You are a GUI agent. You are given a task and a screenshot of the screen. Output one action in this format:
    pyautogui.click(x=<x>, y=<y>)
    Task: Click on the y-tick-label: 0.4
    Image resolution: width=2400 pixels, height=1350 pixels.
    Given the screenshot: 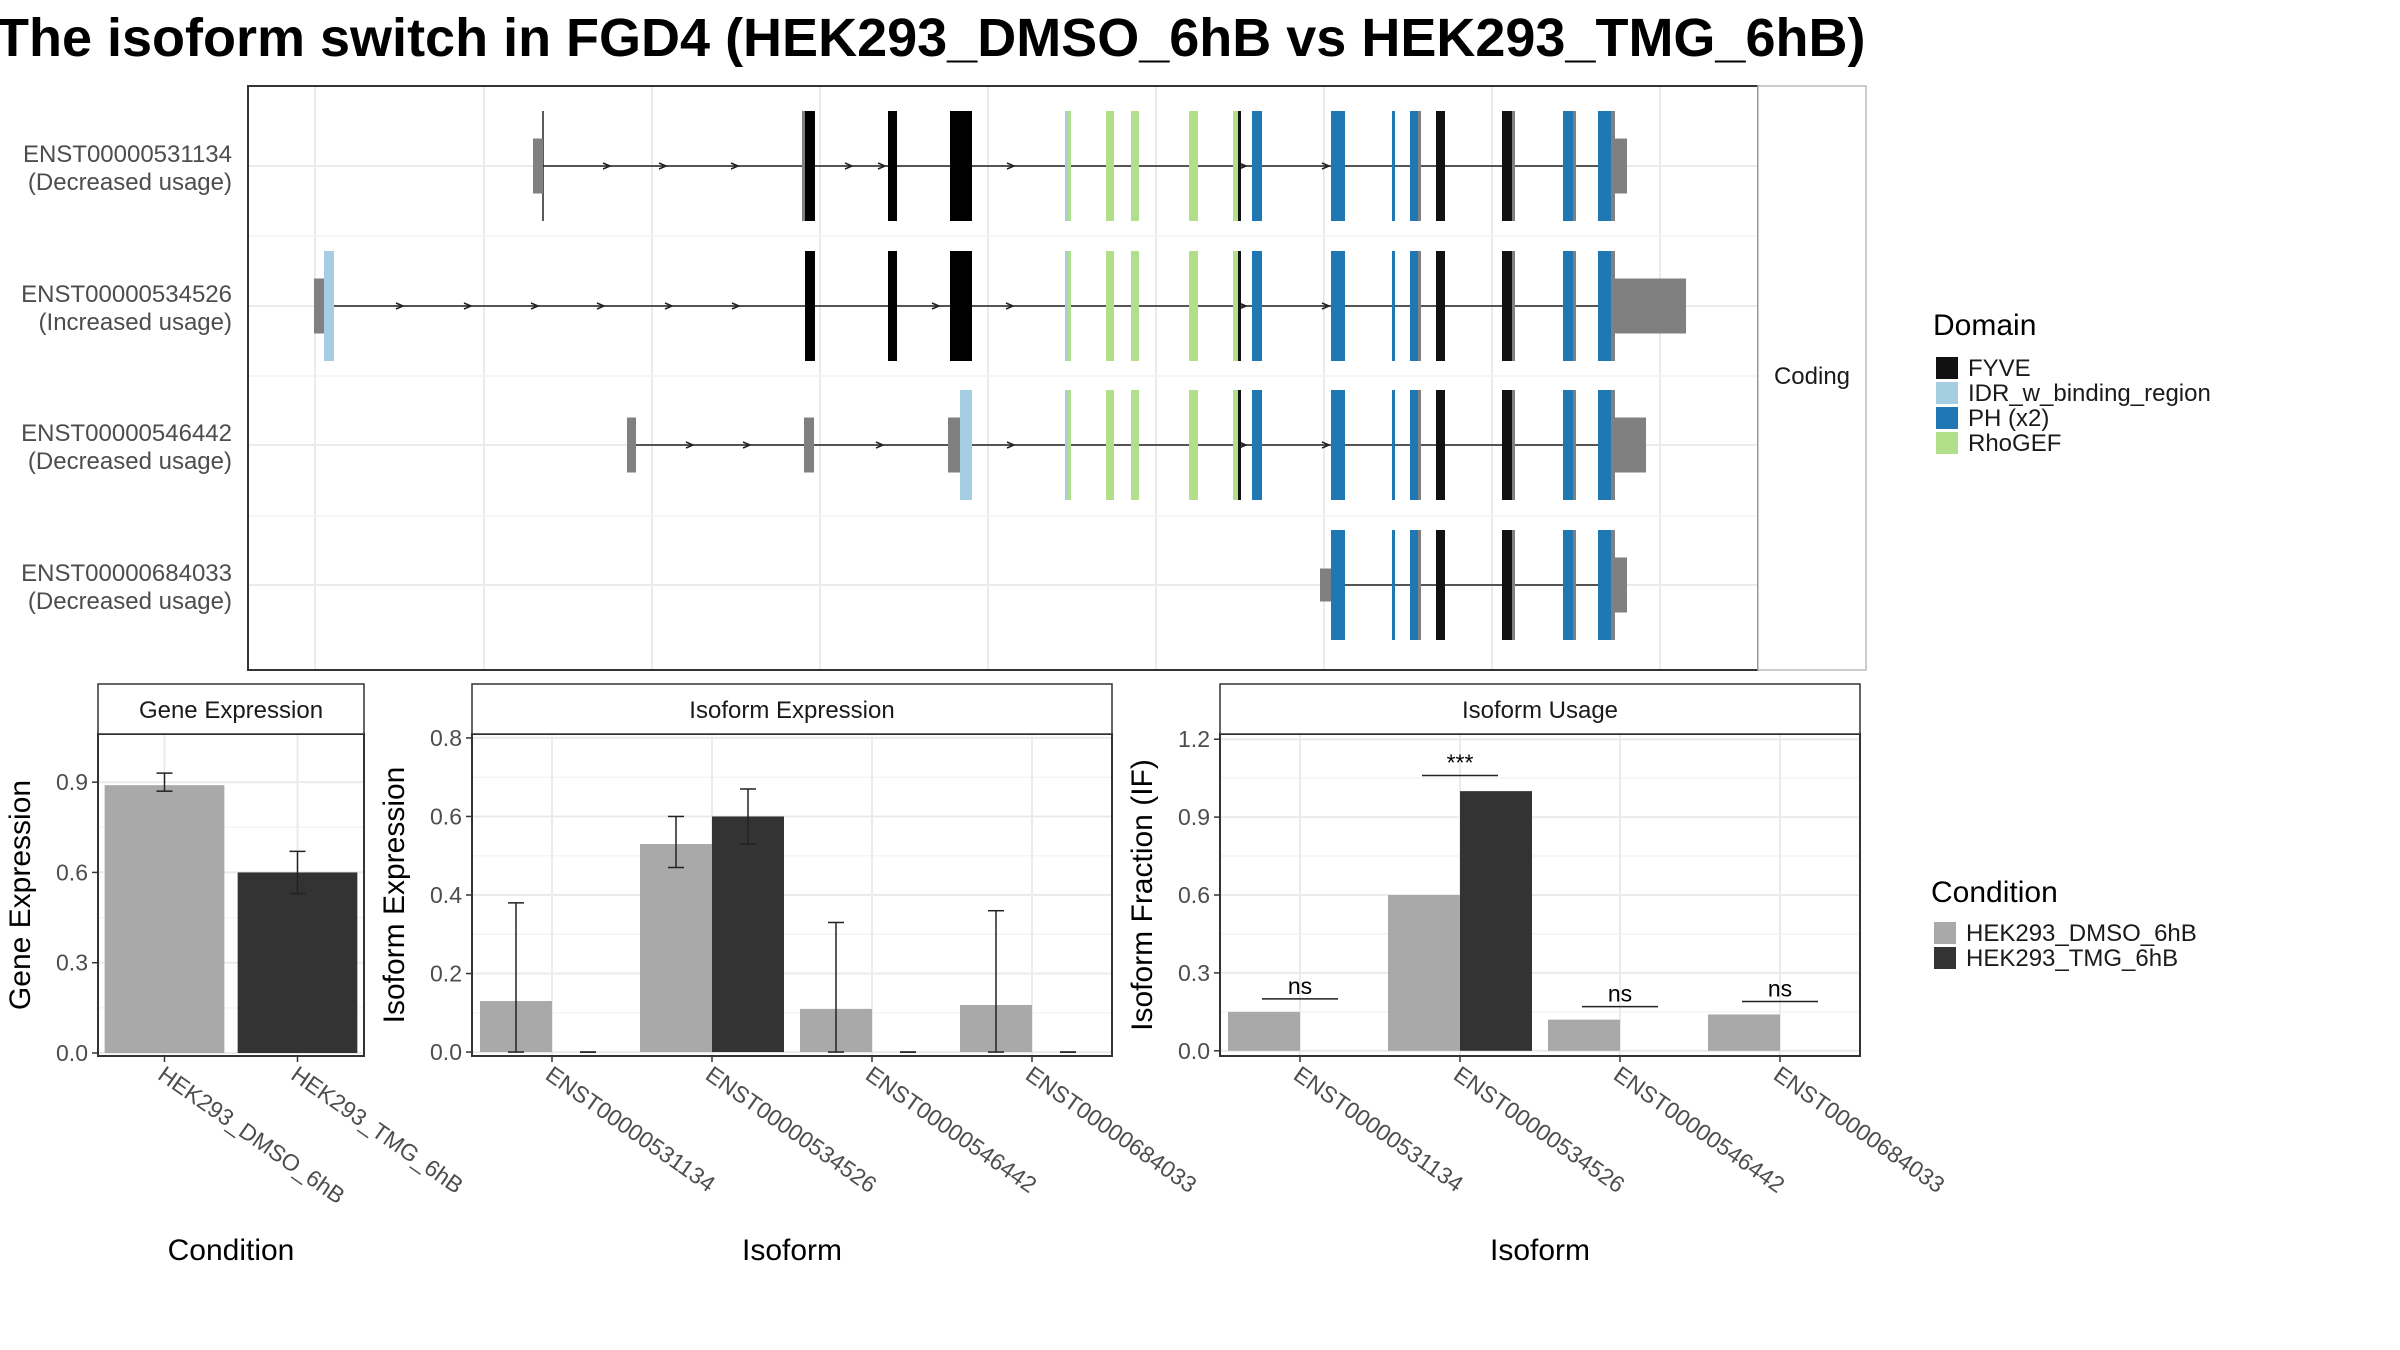 What is the action you would take?
    pyautogui.click(x=446, y=895)
    